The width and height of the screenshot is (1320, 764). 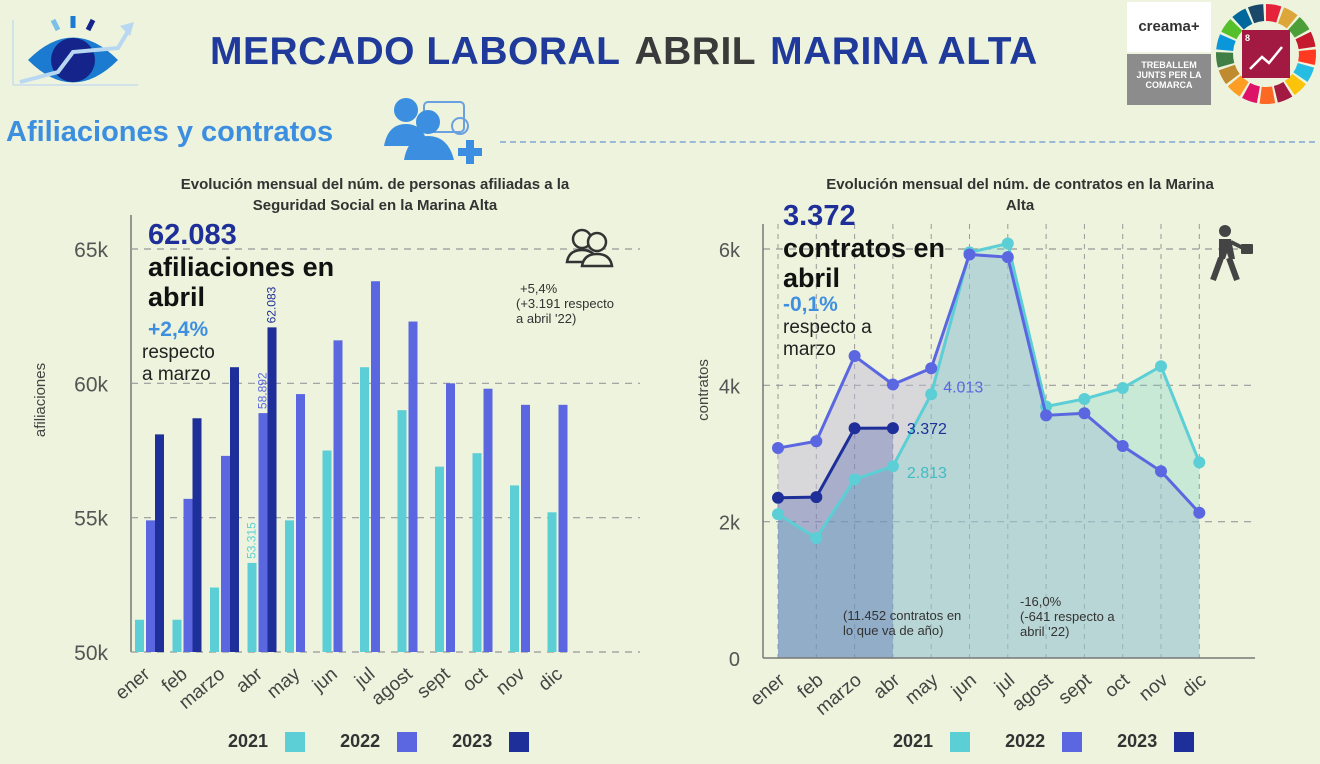 What do you see at coordinates (989, 383) in the screenshot?
I see `line-2022` at bounding box center [989, 383].